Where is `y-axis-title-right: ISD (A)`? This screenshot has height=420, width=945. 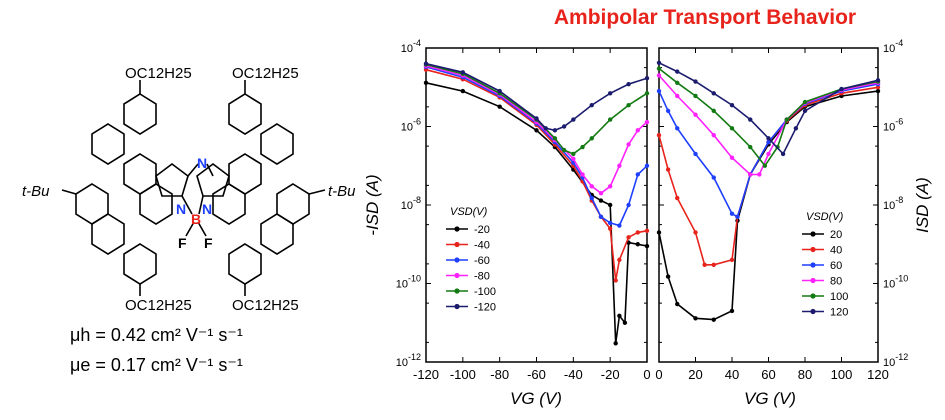
y-axis-title-right: ISD (A) is located at coordinates (922, 205).